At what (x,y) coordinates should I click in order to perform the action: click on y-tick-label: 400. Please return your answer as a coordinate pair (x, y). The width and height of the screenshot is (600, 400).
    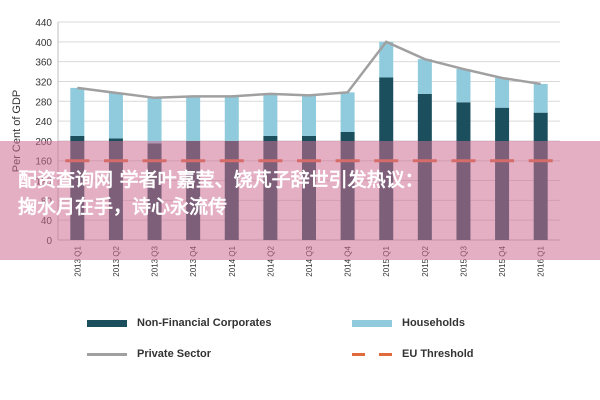
    Looking at the image, I should click on (43, 43).